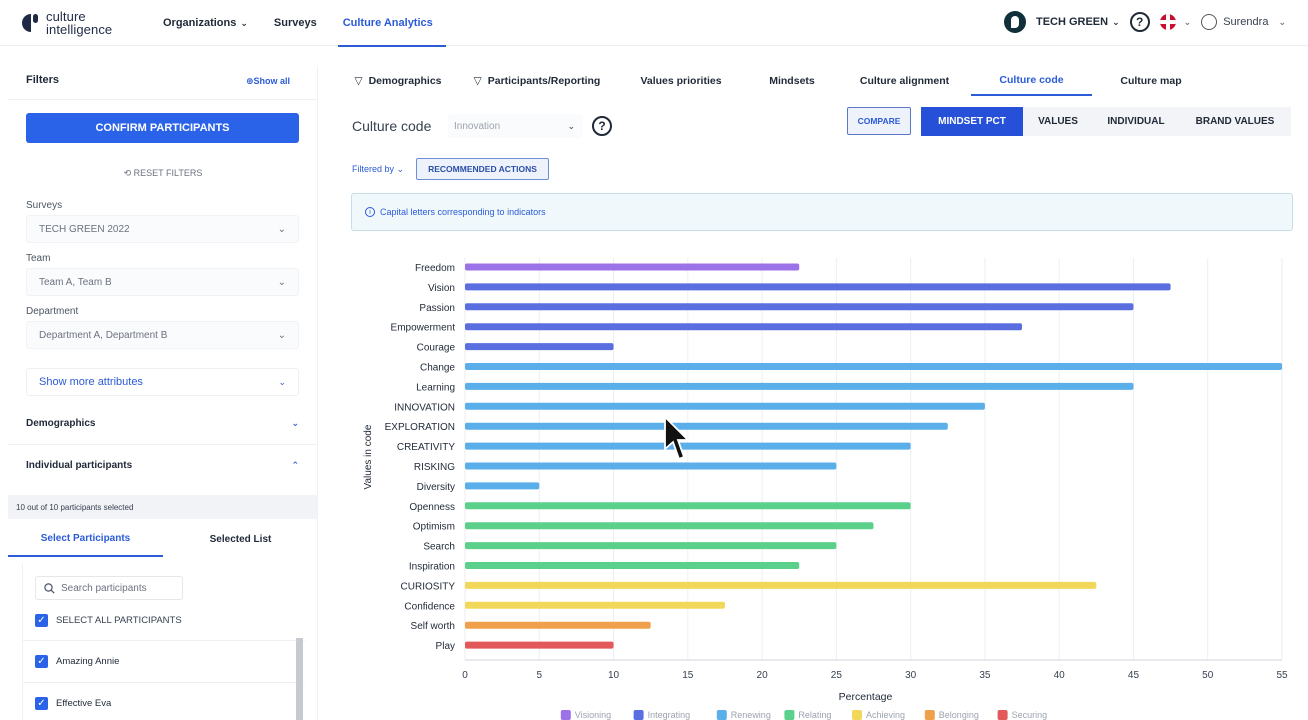 The width and height of the screenshot is (1308, 720). I want to click on search-placeholder: Search participants, so click(104, 588).